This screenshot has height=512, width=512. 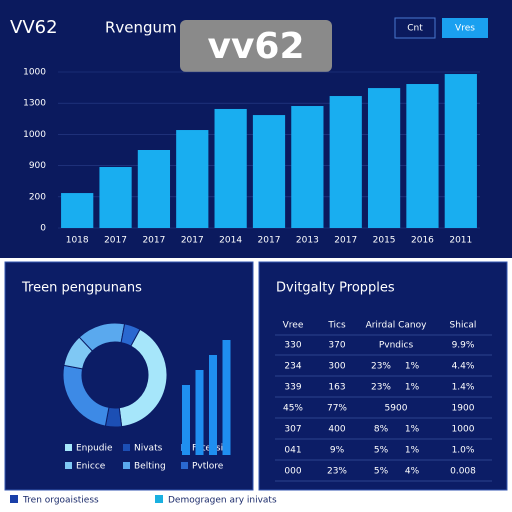 What do you see at coordinates (336, 326) in the screenshot?
I see `table-header: Tics` at bounding box center [336, 326].